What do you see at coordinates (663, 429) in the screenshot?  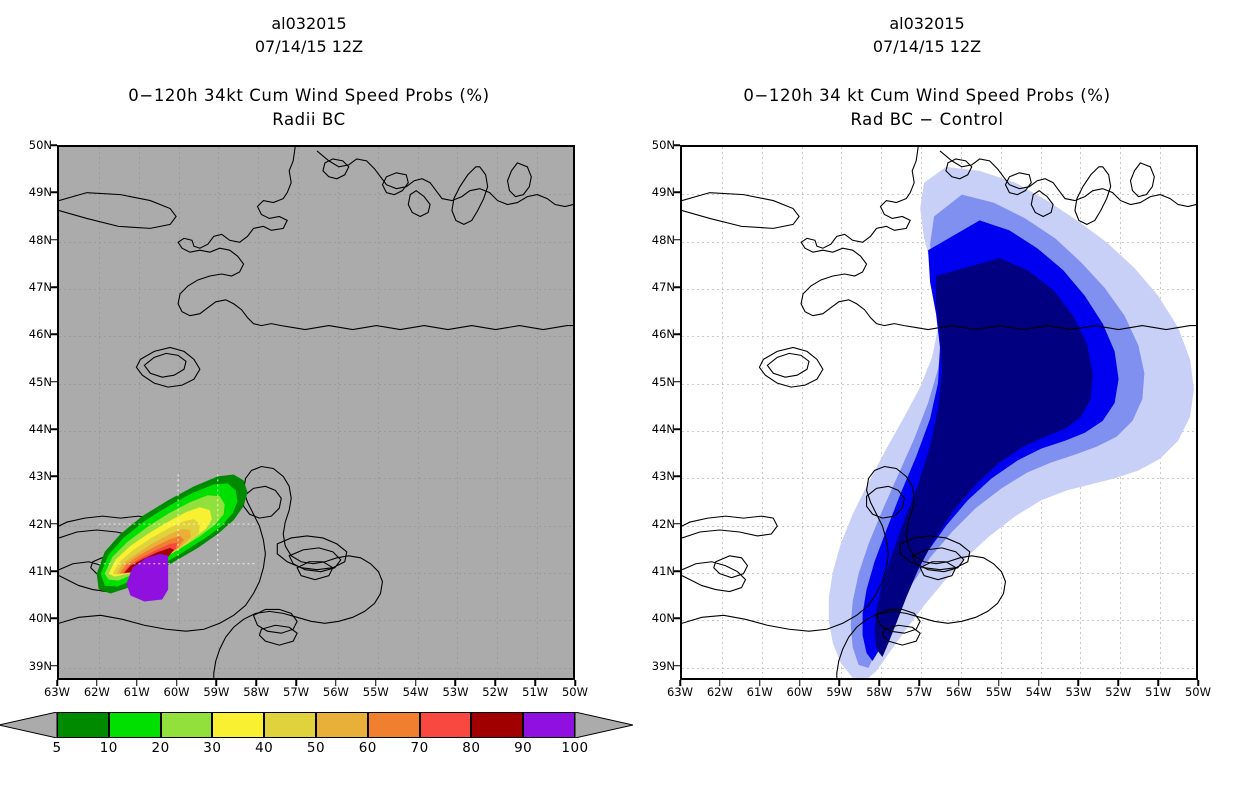 I see `right-ytick-label: 44N` at bounding box center [663, 429].